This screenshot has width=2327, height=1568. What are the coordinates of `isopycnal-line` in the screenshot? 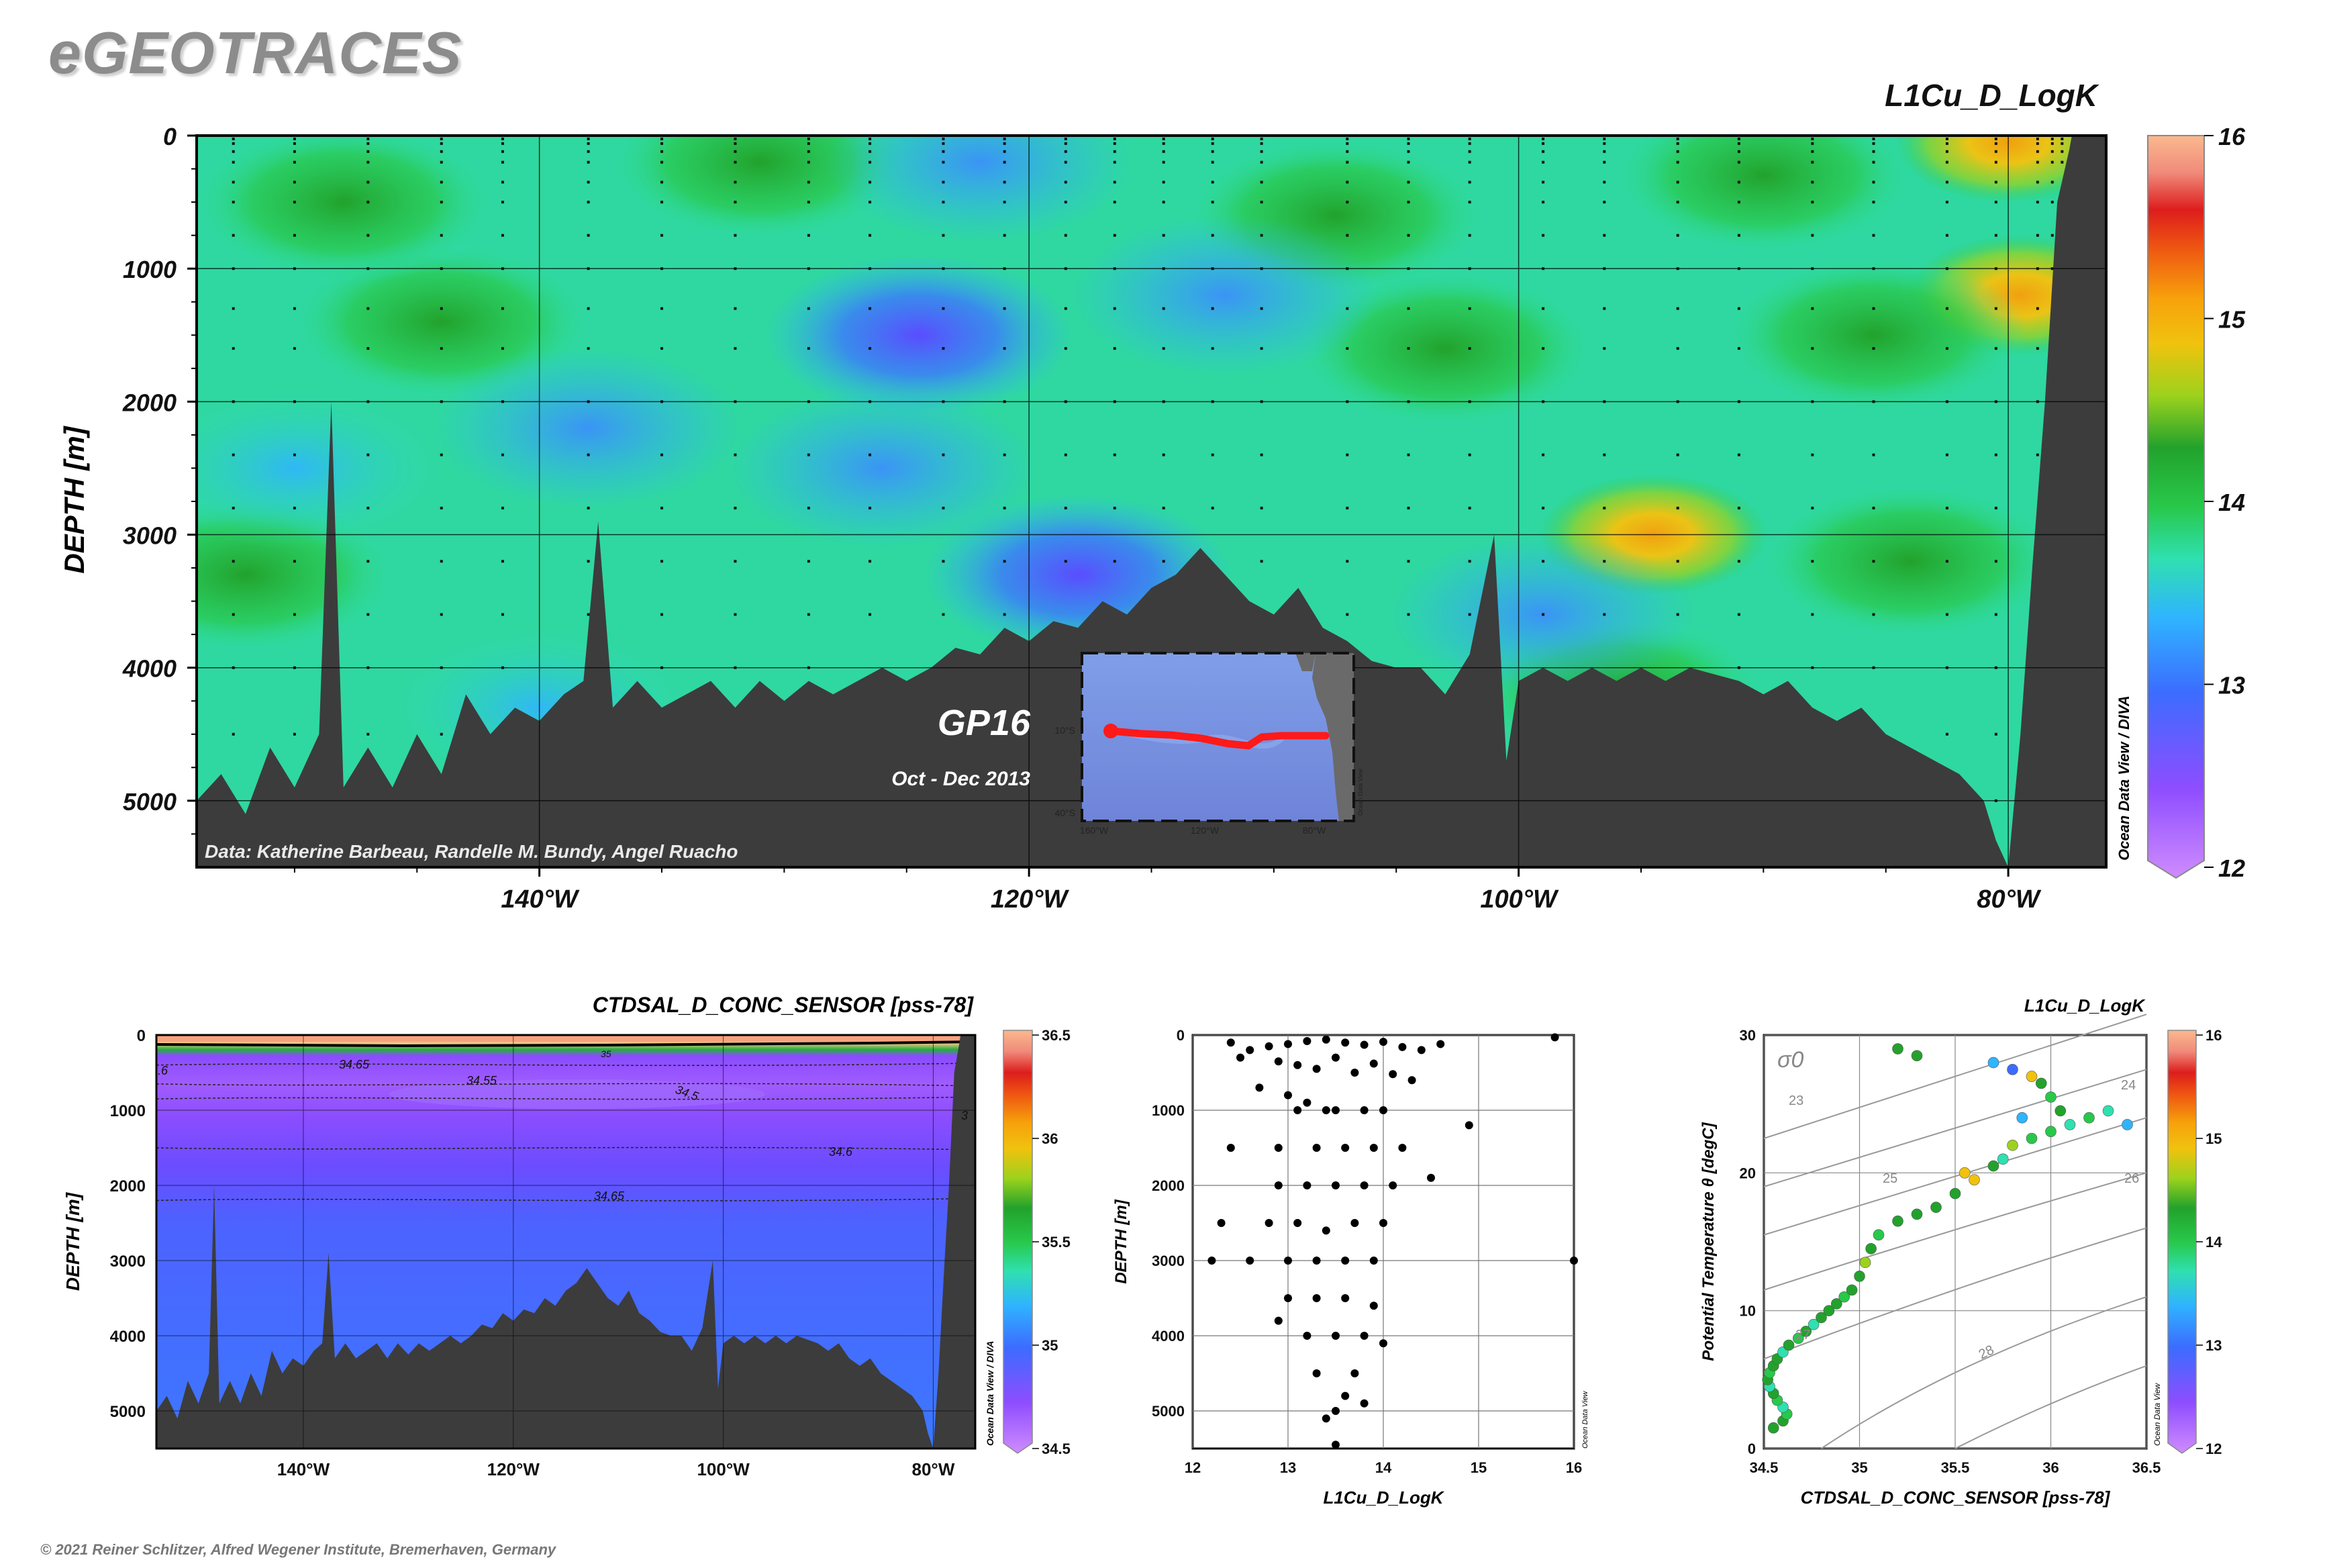 It's located at (1955, 1177).